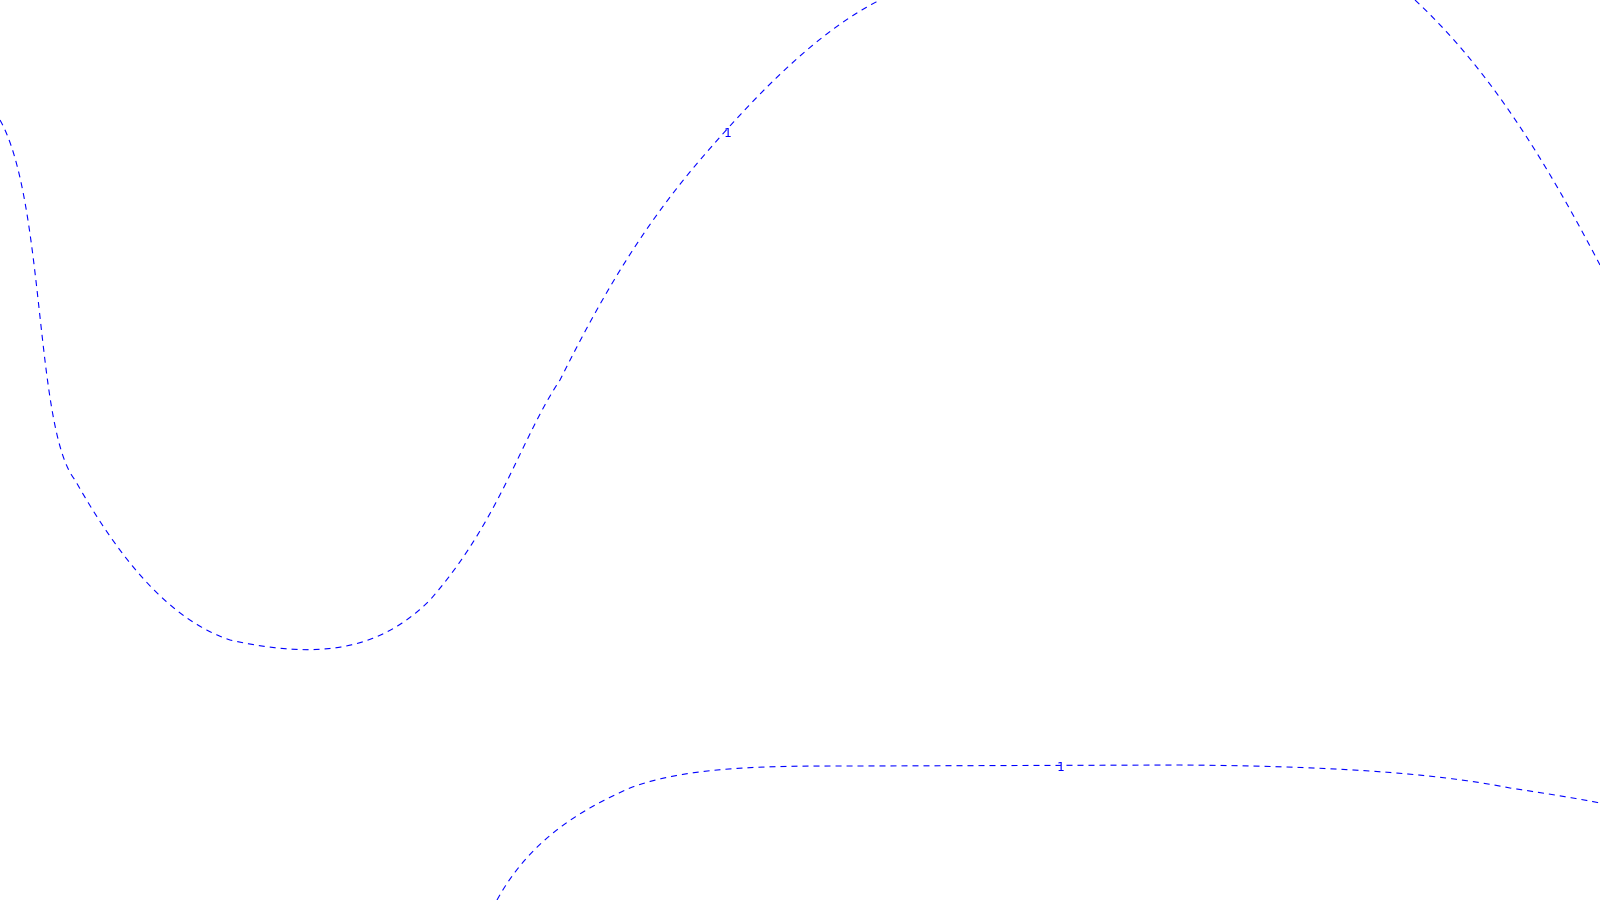  Describe the element at coordinates (1048, 832) in the screenshot. I see `contour-line-bottom` at that location.